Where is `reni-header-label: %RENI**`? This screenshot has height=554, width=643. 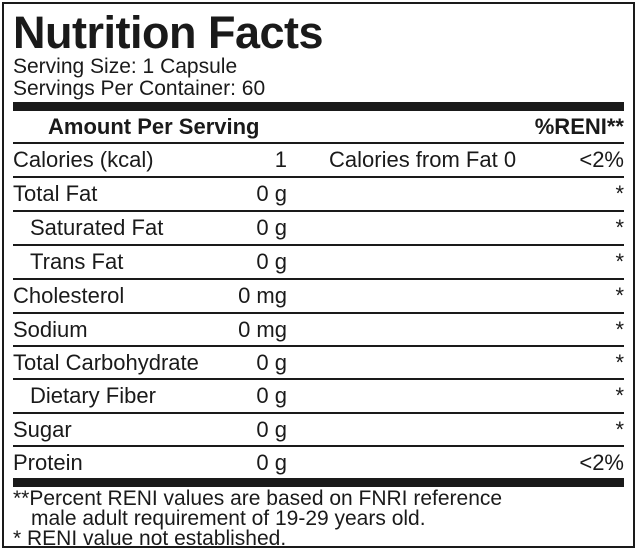
reni-header-label: %RENI** is located at coordinates (579, 126).